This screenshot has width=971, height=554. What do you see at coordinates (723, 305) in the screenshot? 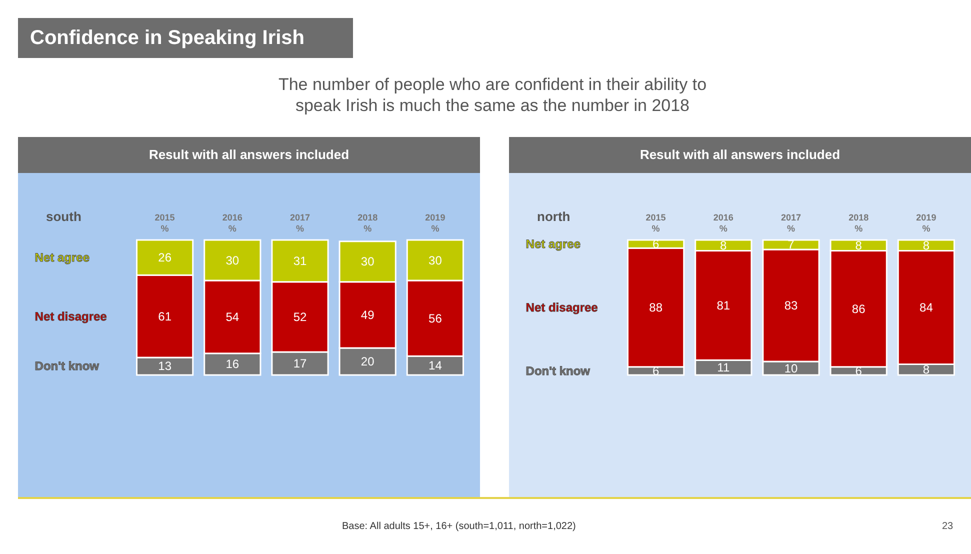
I see `data-label: 81` at bounding box center [723, 305].